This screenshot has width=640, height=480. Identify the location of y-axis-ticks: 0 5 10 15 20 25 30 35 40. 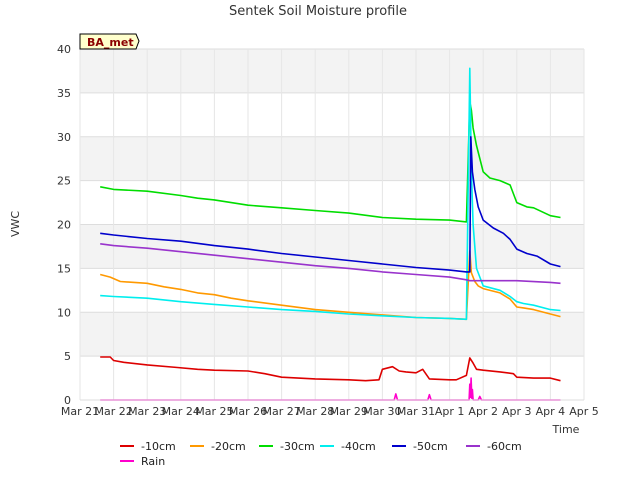
(64, 225).